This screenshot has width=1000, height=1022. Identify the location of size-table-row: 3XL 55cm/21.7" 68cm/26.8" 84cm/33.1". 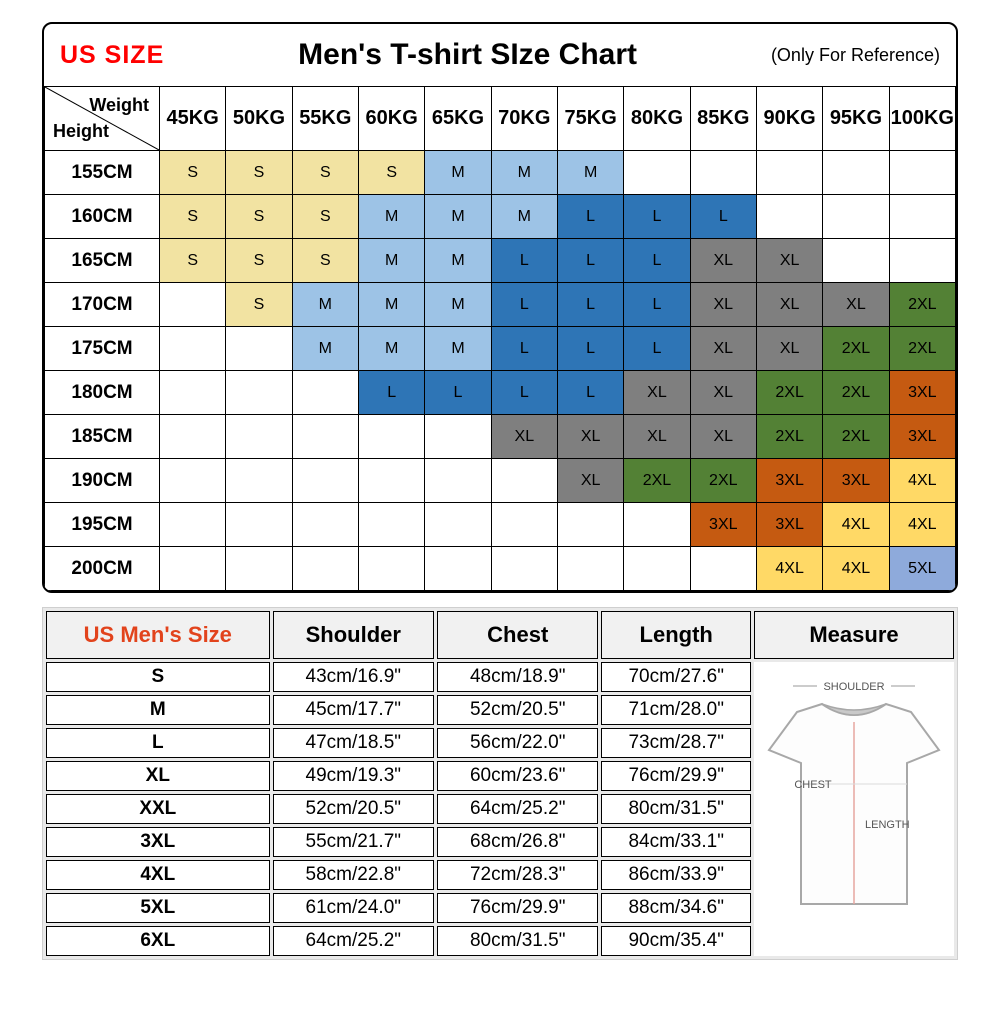
(398, 842).